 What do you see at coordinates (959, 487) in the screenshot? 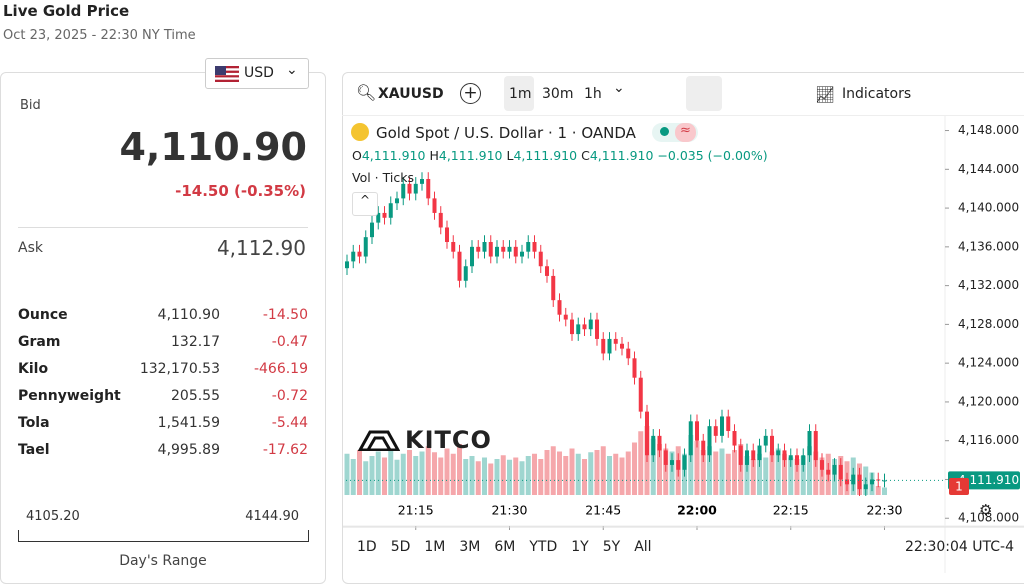
I see `badge: 1` at bounding box center [959, 487].